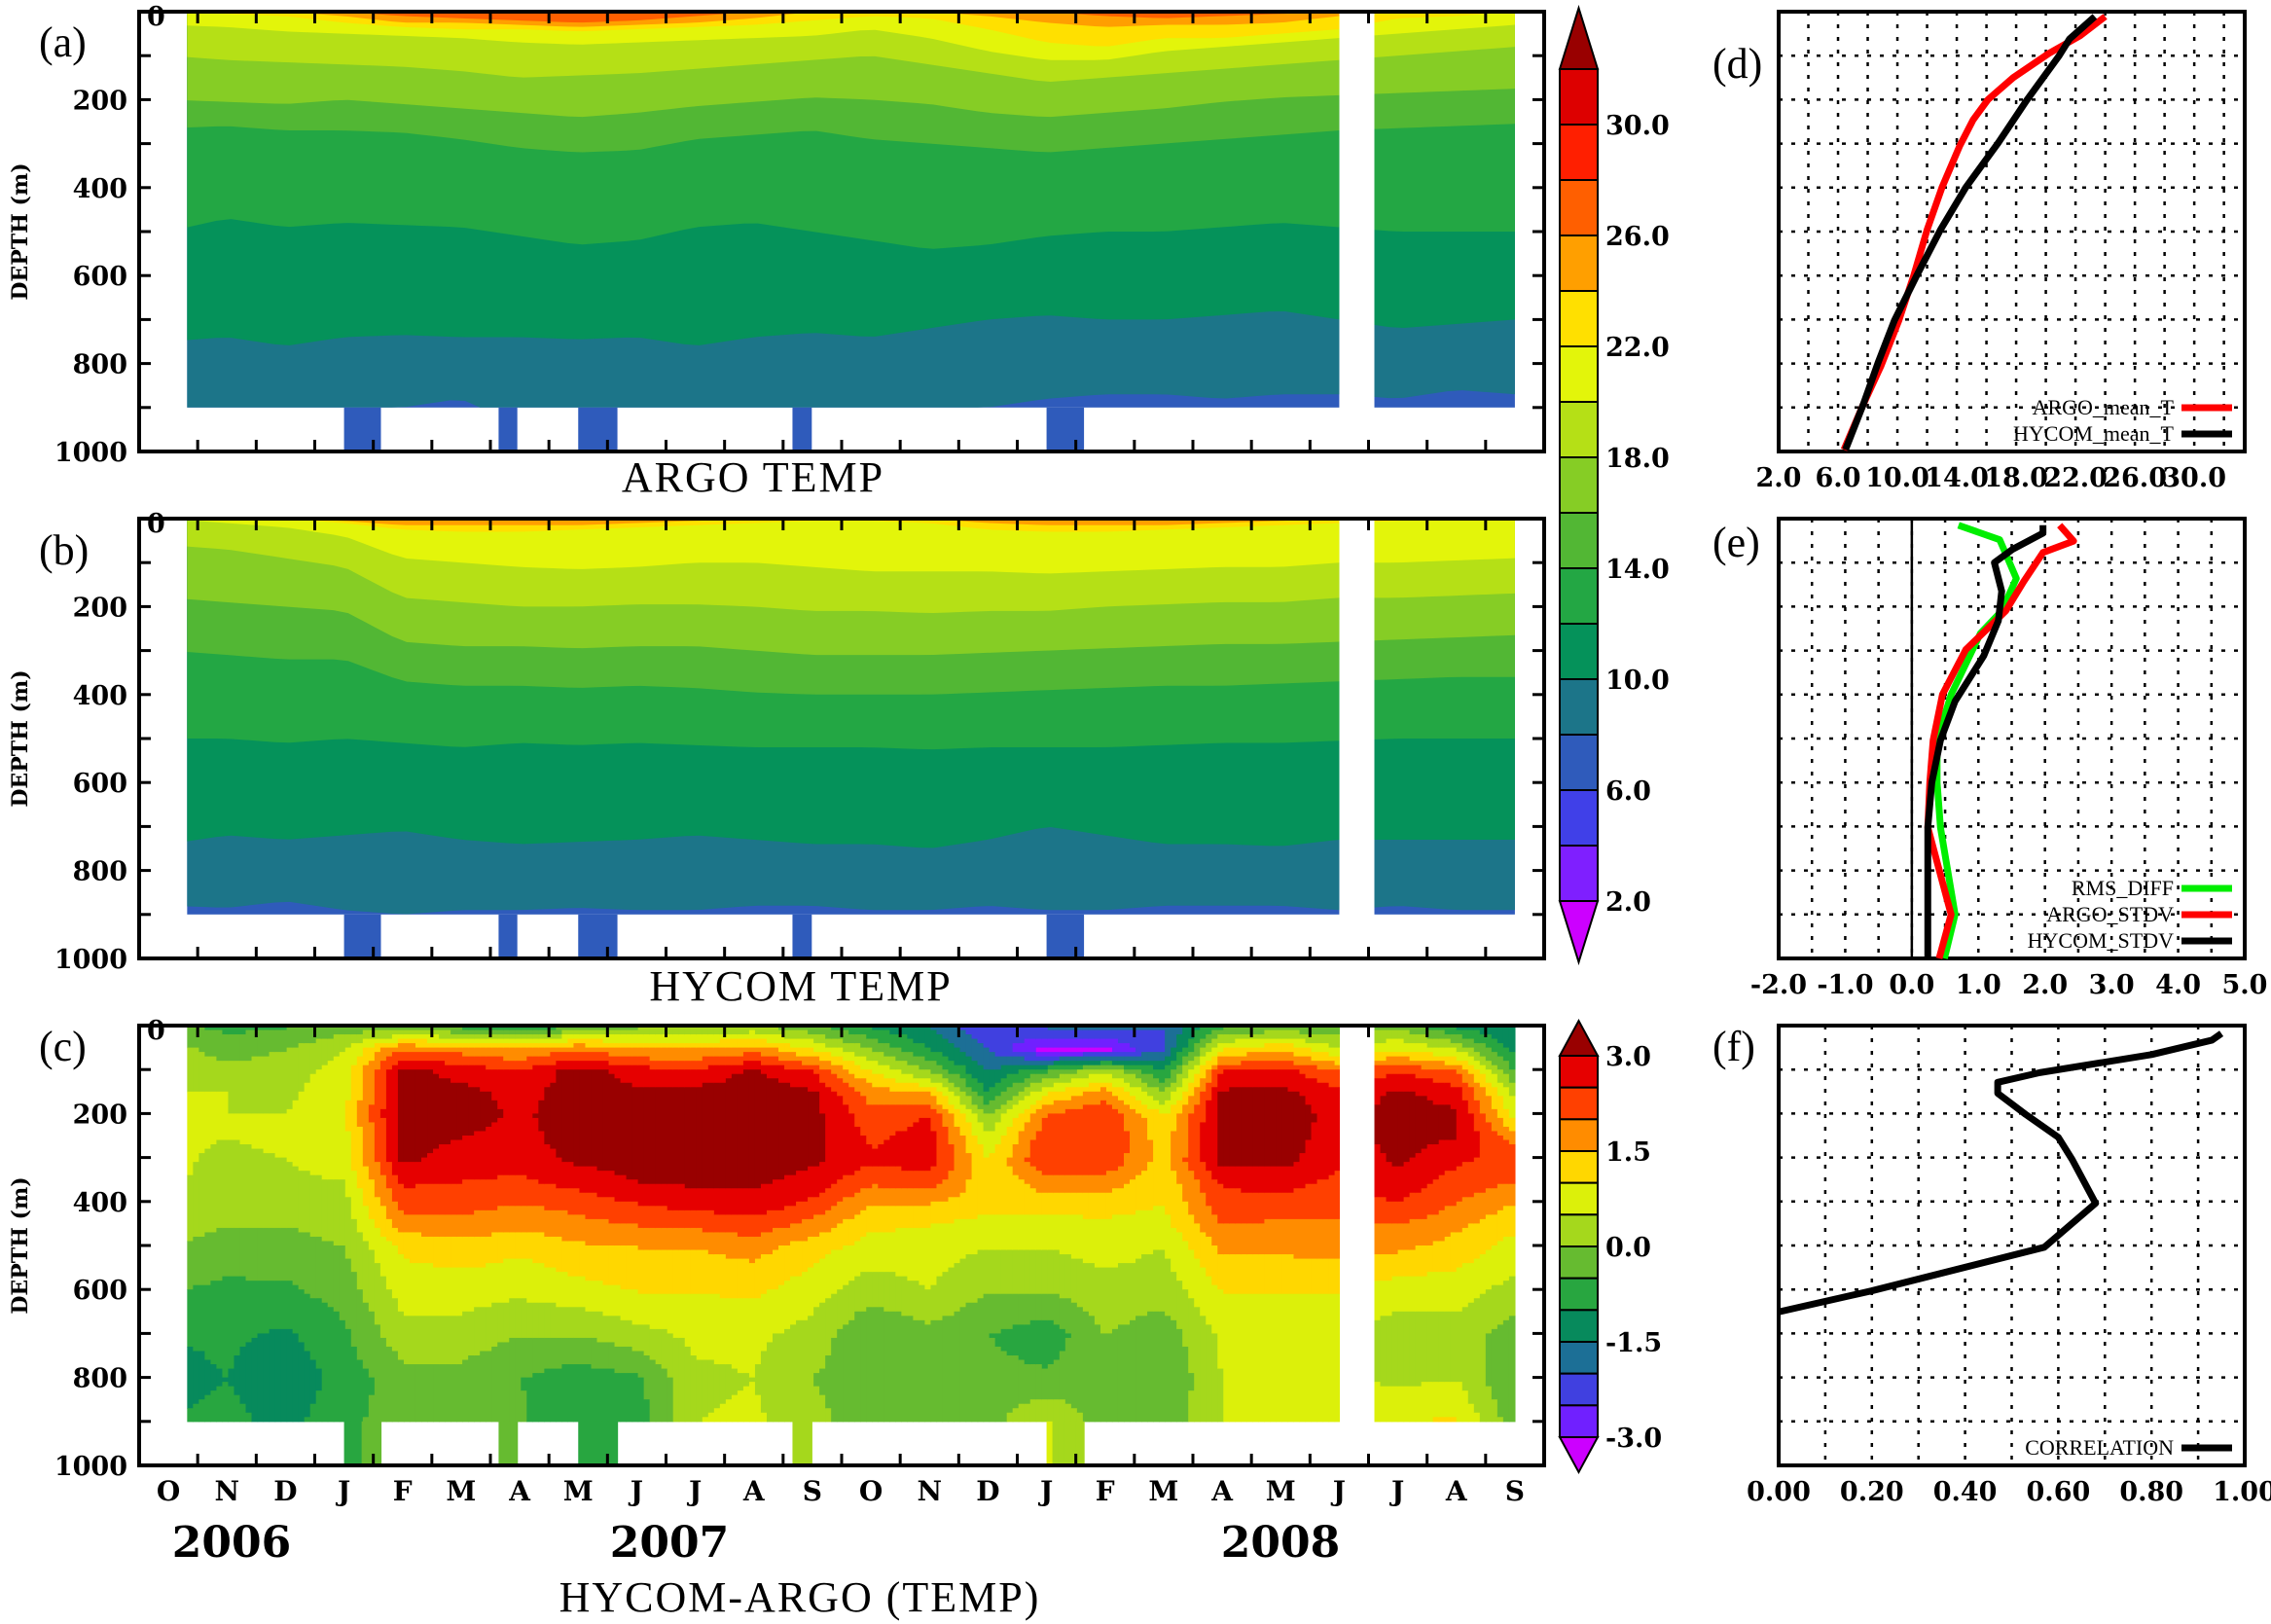  What do you see at coordinates (100, 1379) in the screenshot?
I see `depth-tick-label: 800` at bounding box center [100, 1379].